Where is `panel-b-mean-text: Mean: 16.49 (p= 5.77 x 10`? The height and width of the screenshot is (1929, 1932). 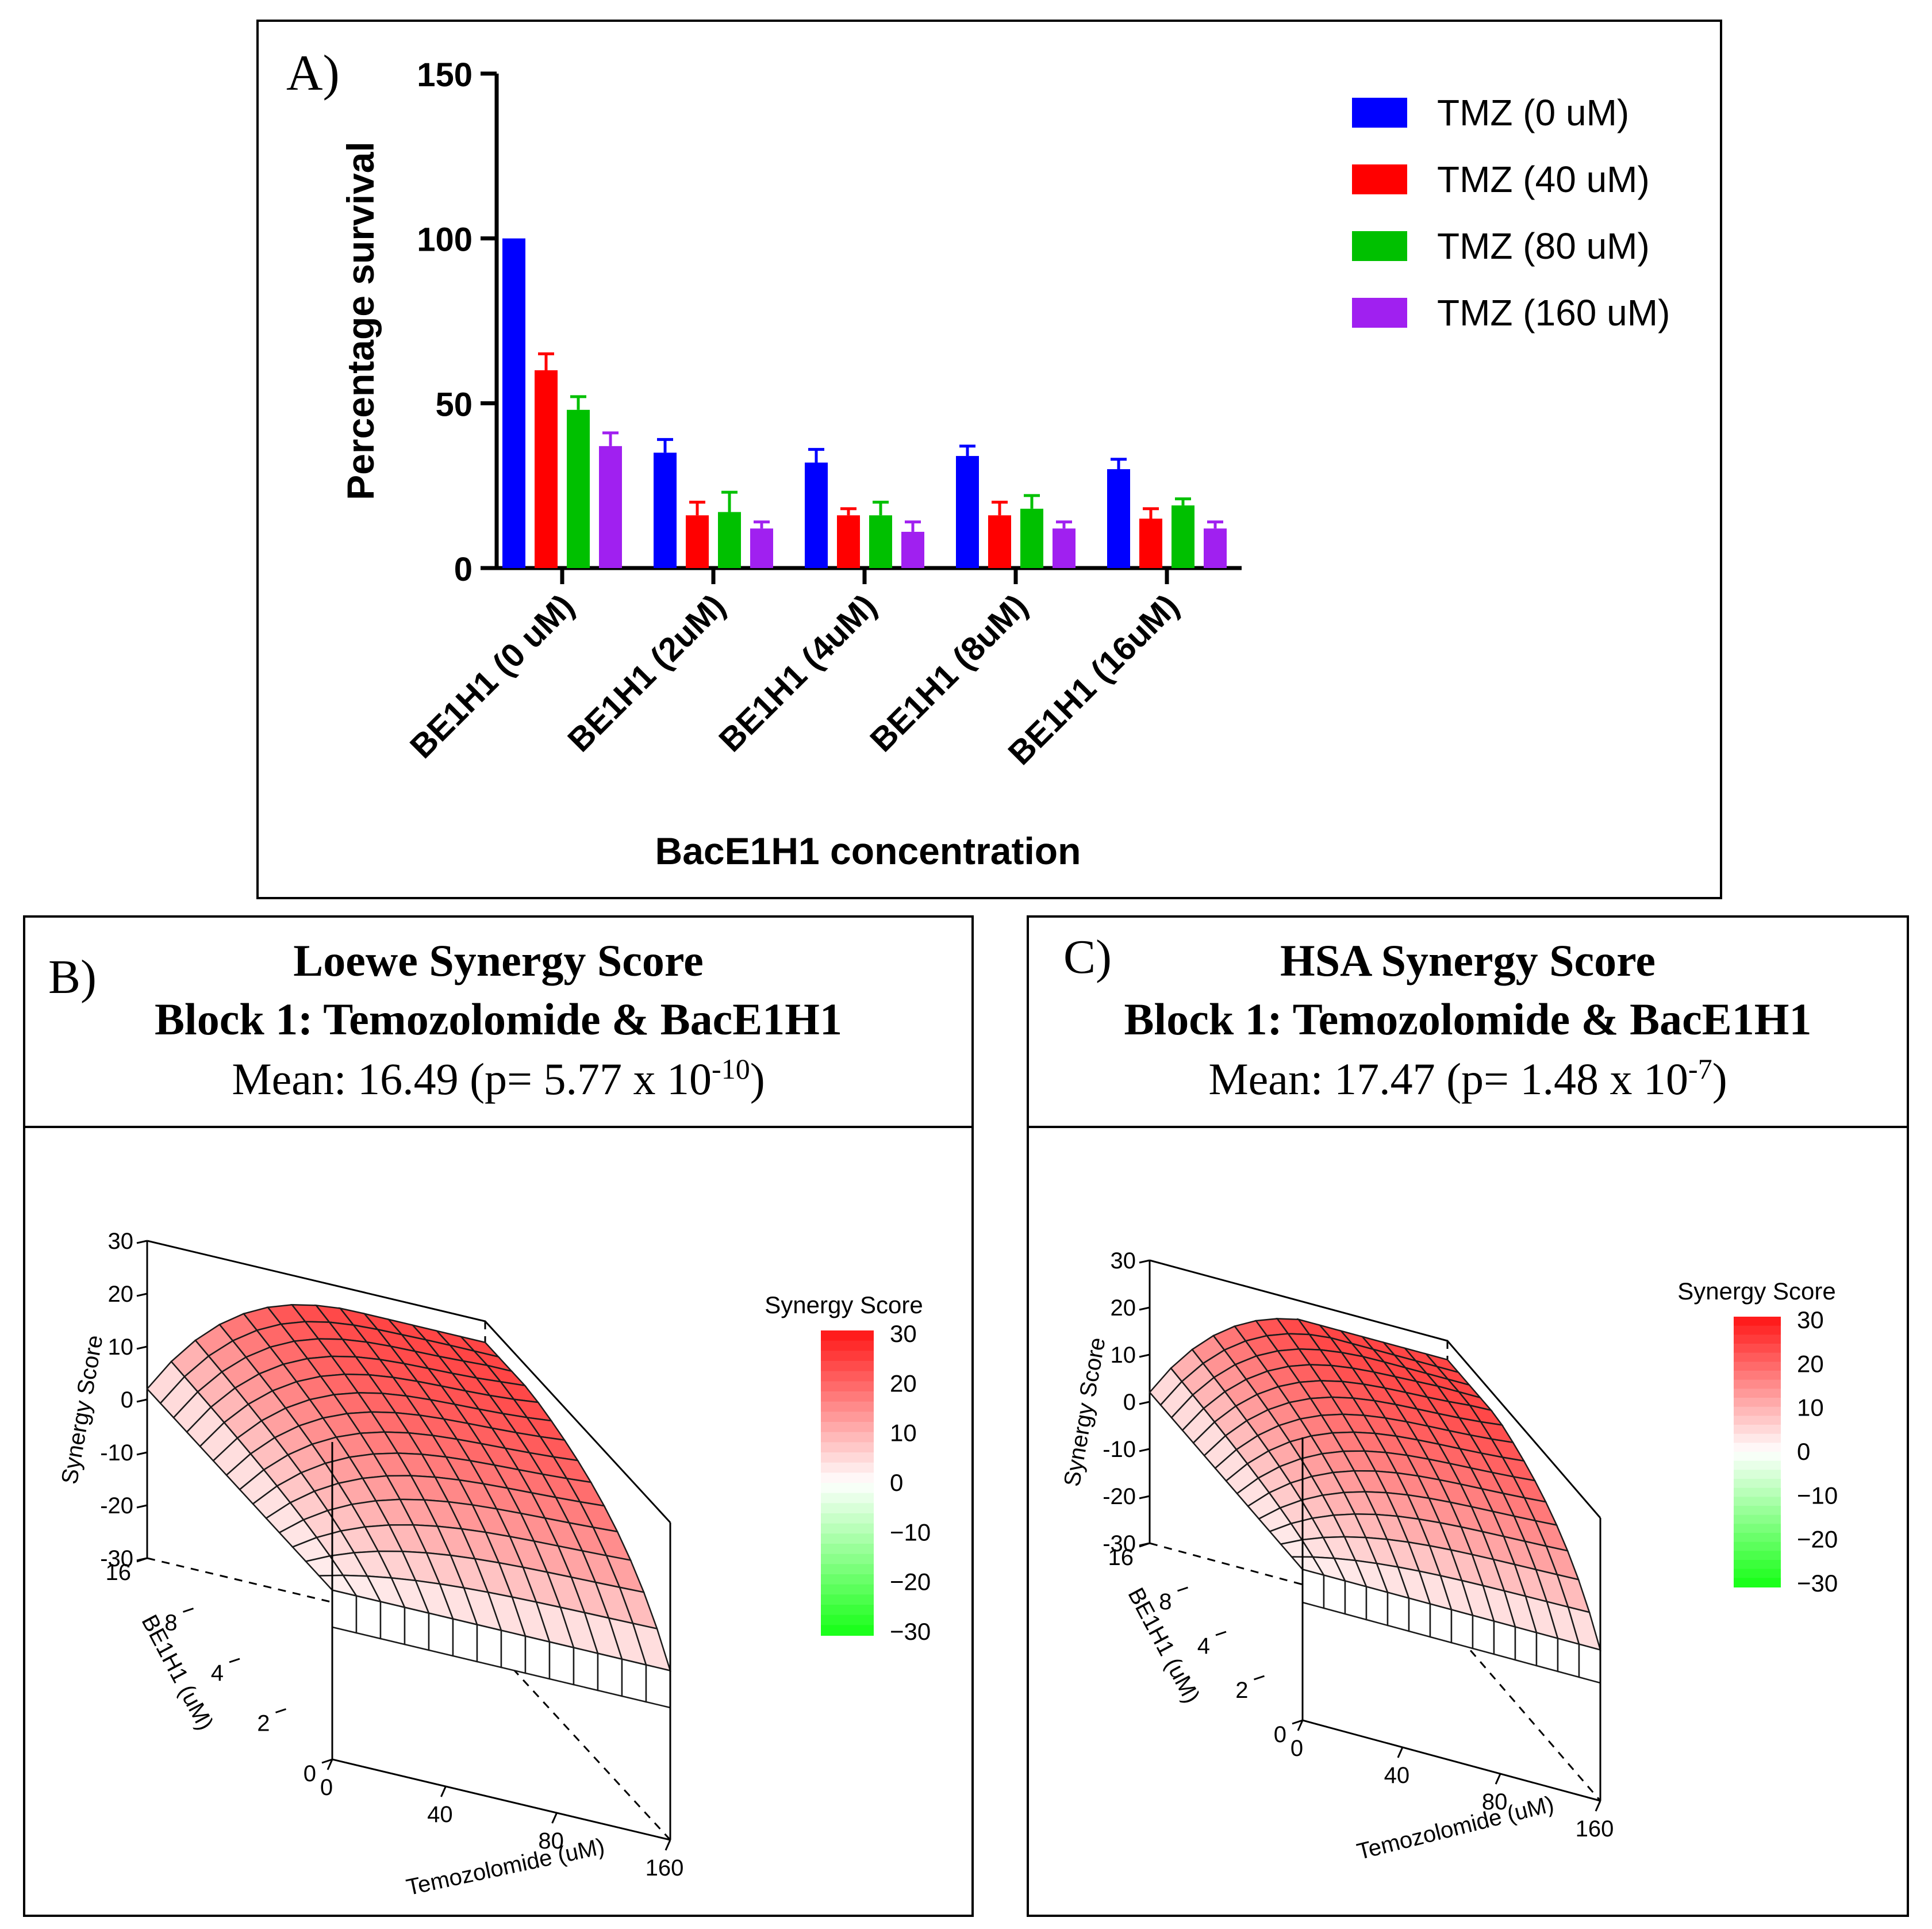
panel-b-mean-text: Mean: 16.49 (p= 5.77 x 10 is located at coordinates (472, 1079).